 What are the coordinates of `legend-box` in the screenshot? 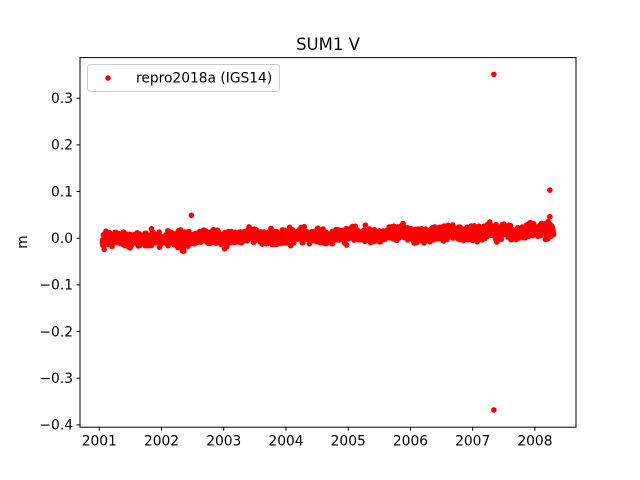 It's located at (183, 78).